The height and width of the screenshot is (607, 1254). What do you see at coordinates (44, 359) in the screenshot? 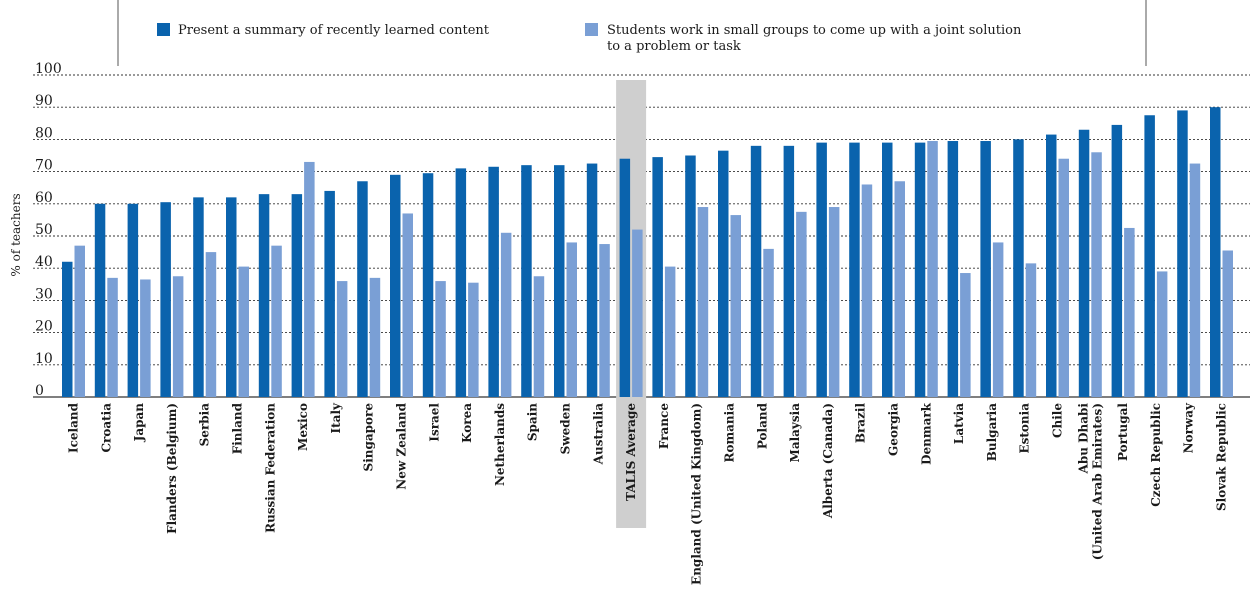
I see `y-tick-label: 10` at bounding box center [44, 359].